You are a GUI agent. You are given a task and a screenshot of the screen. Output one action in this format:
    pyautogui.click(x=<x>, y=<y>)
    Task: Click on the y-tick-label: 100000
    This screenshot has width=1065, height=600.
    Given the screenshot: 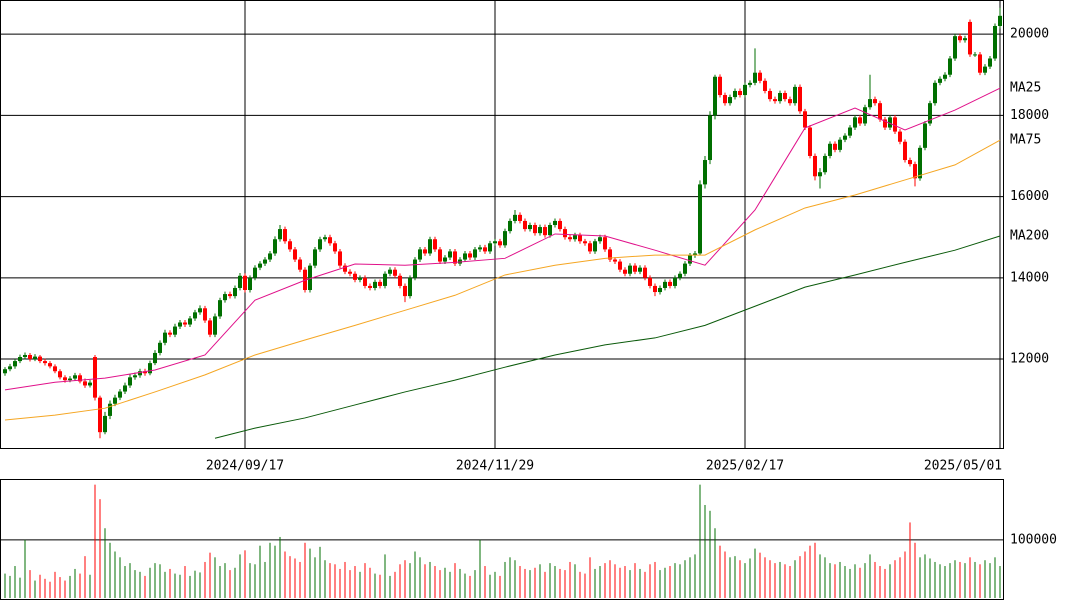 What is the action you would take?
    pyautogui.click(x=1033, y=539)
    